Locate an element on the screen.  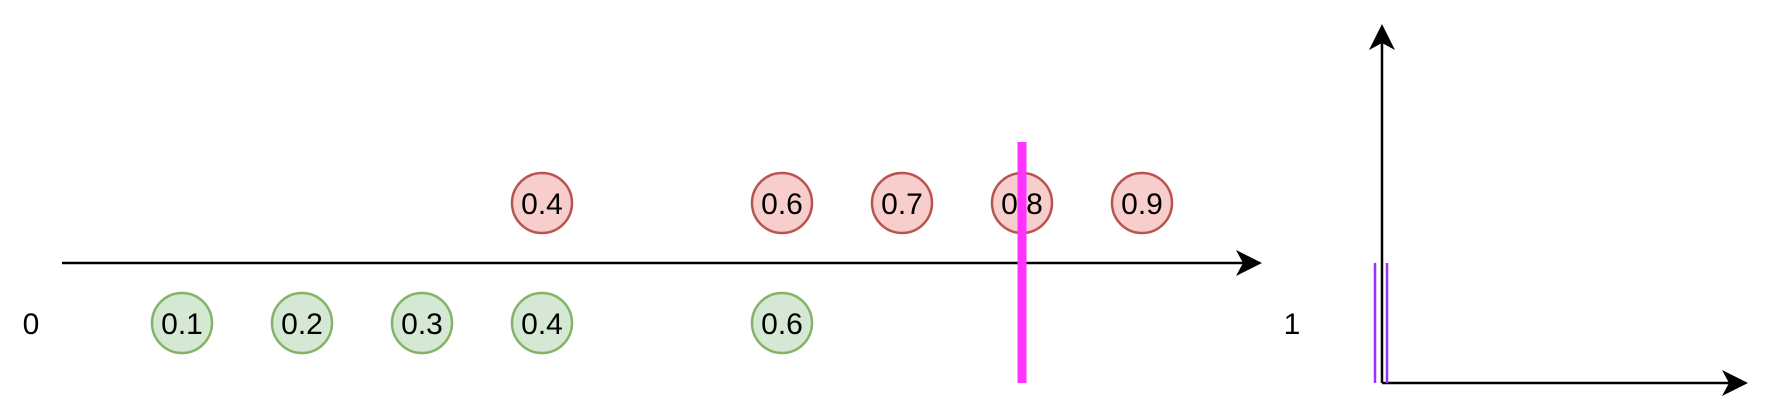
red-node: 0.9 is located at coordinates (1142, 203).